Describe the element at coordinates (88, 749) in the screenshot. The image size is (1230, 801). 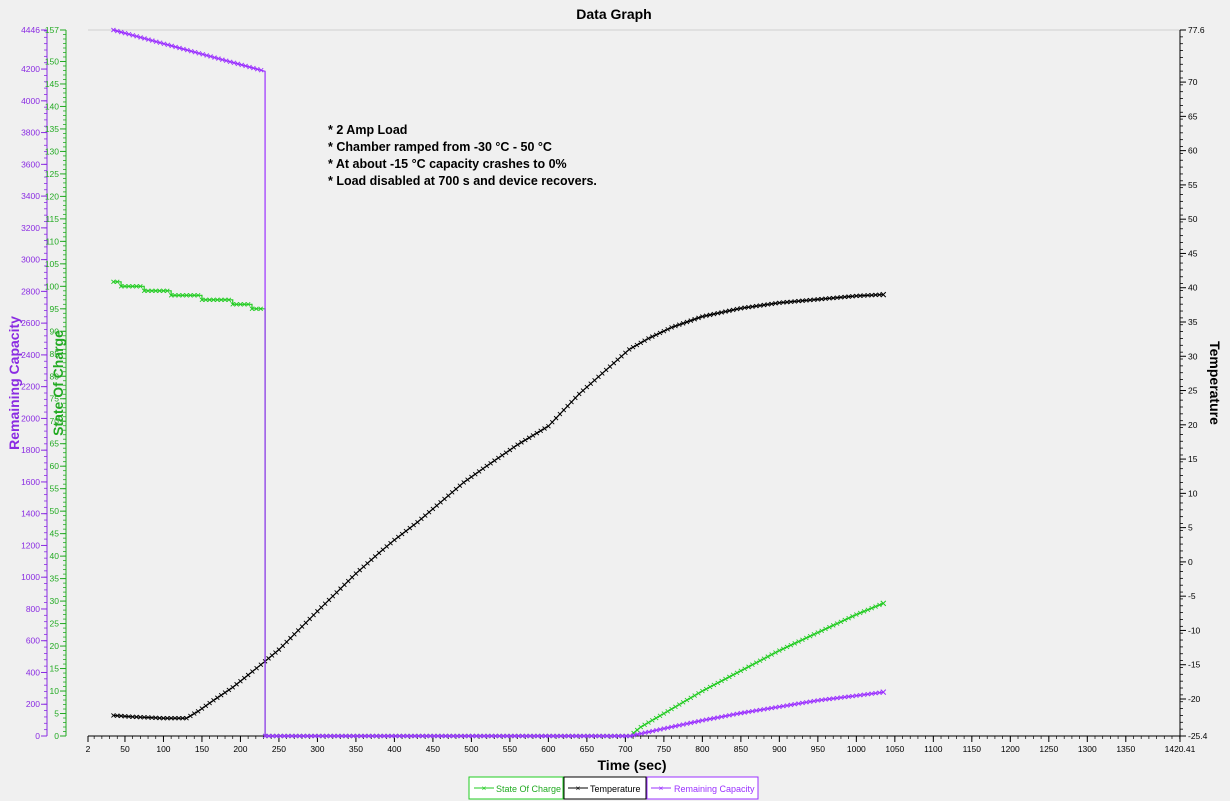
I see `time-tick-label: 2` at that location.